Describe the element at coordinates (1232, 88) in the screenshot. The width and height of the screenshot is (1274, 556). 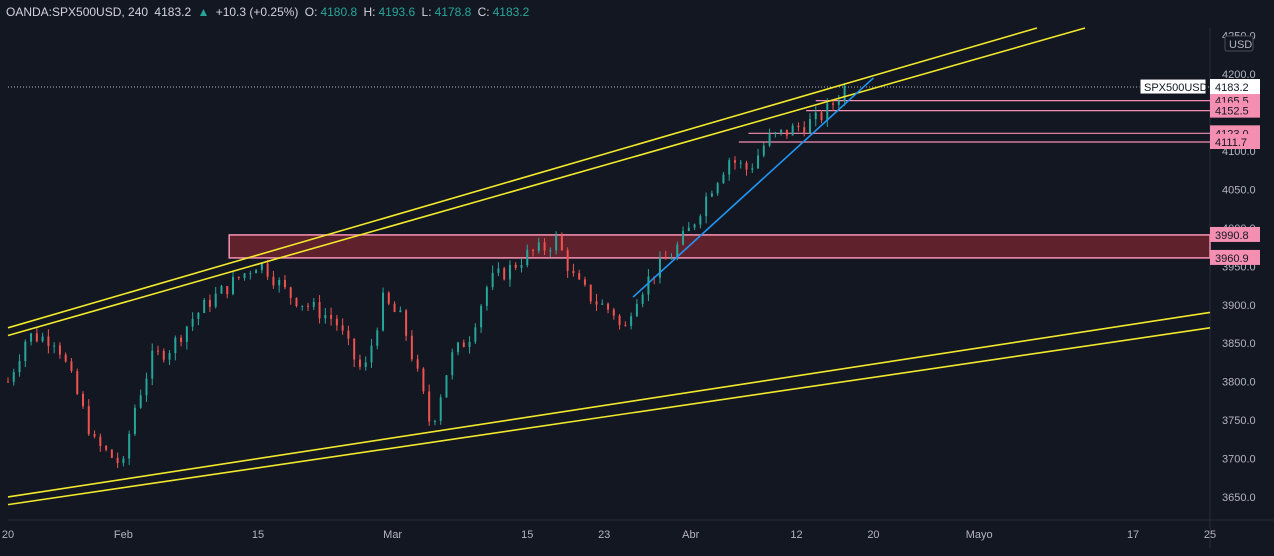
I see `last-price-text: 4183.2` at that location.